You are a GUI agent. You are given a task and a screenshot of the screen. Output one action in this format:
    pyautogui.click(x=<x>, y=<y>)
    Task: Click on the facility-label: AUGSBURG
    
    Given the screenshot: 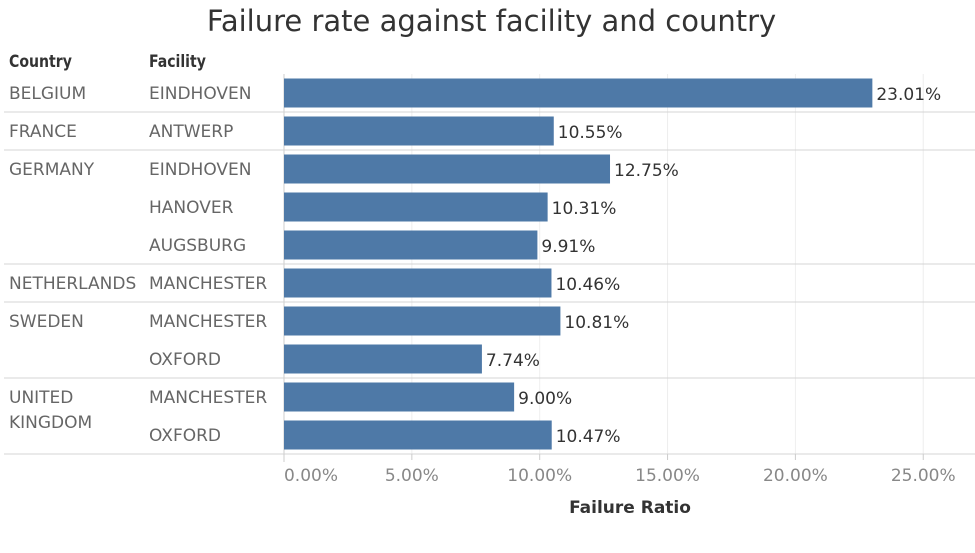 What is the action you would take?
    pyautogui.click(x=197, y=246)
    